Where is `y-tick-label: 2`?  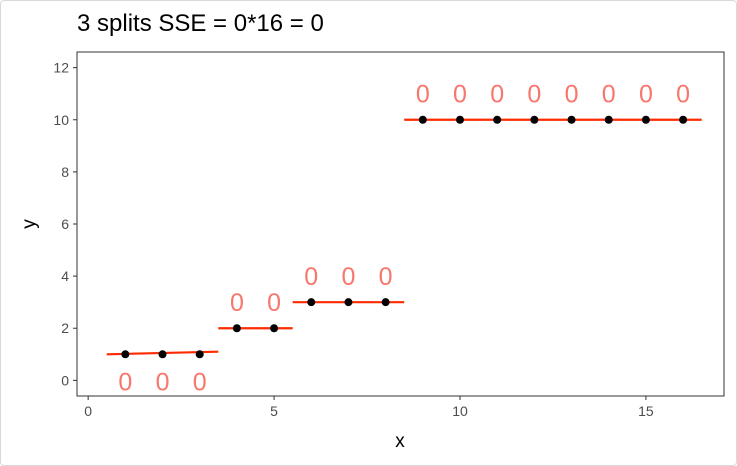
y-tick-label: 2 is located at coordinates (65, 328).